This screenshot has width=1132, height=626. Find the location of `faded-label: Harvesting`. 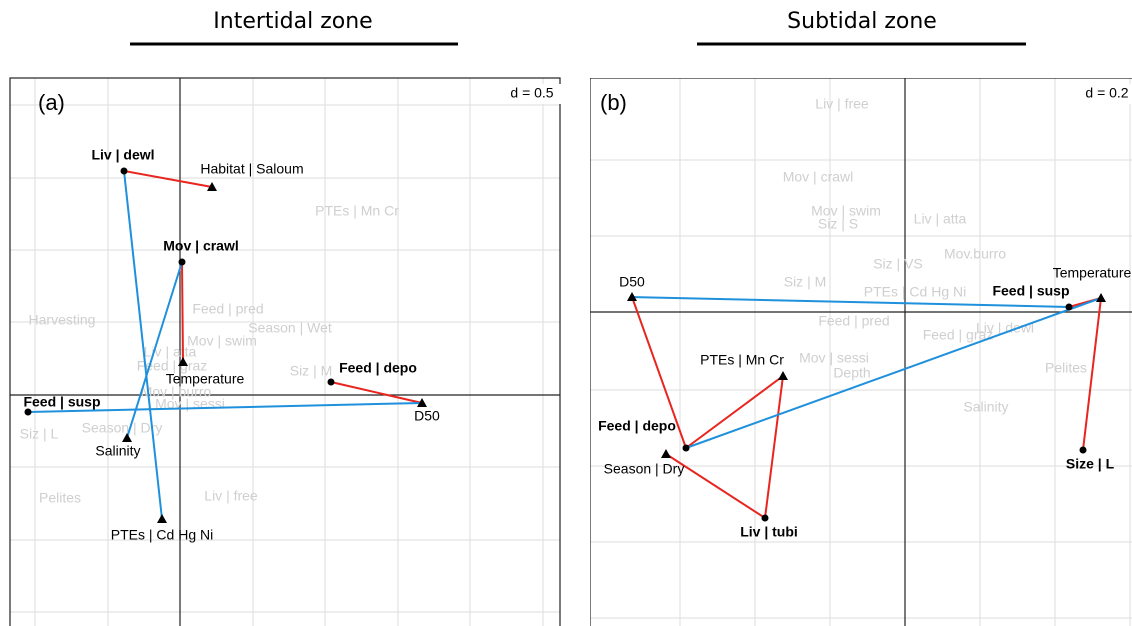

faded-label: Harvesting is located at coordinates (62, 320).